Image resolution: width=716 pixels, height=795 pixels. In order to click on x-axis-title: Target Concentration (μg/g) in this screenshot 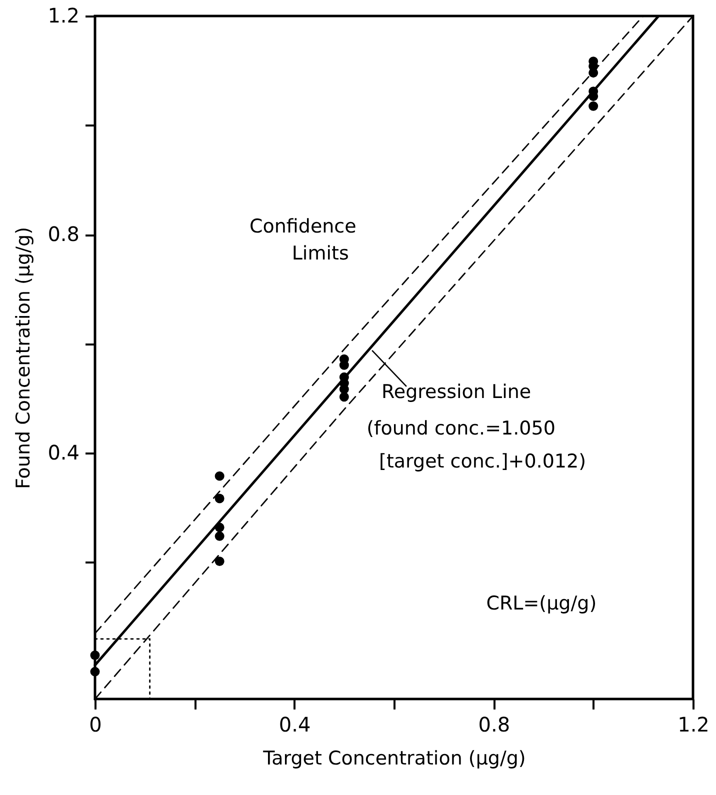, I will do `click(394, 759)`.